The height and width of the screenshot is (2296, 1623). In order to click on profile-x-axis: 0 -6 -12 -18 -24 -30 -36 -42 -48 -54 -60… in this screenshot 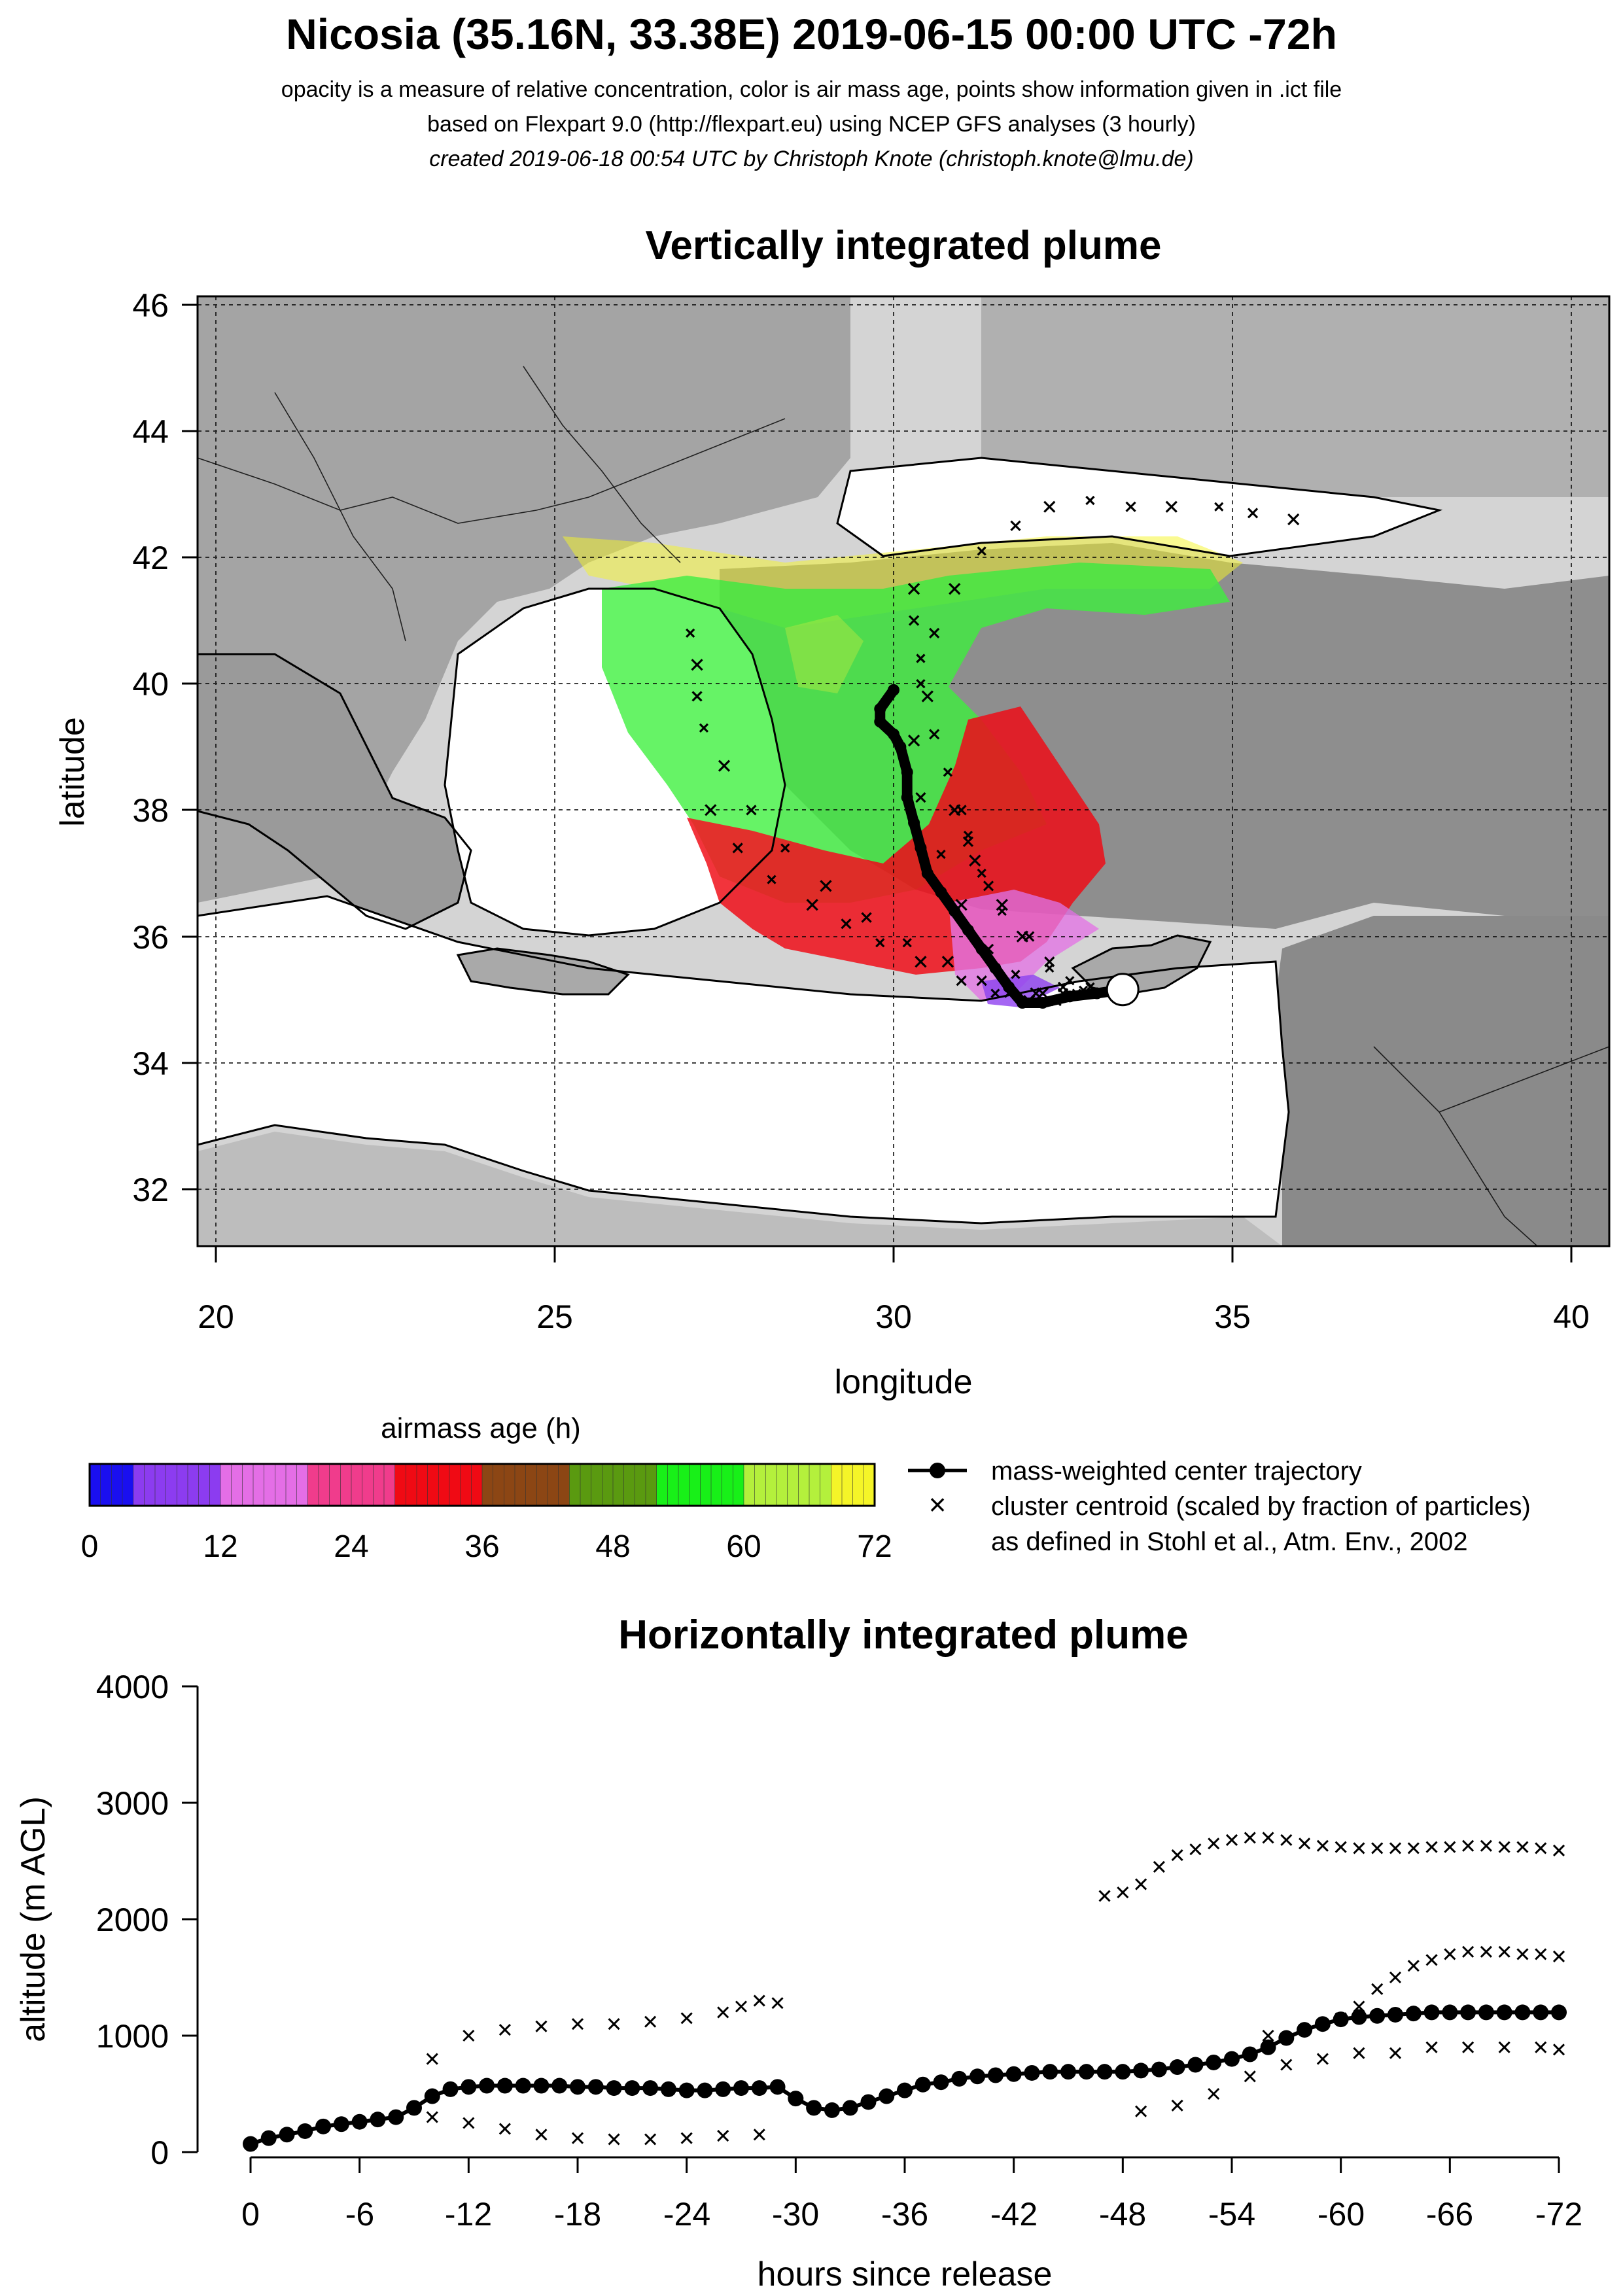, I will do `click(912, 2224)`.